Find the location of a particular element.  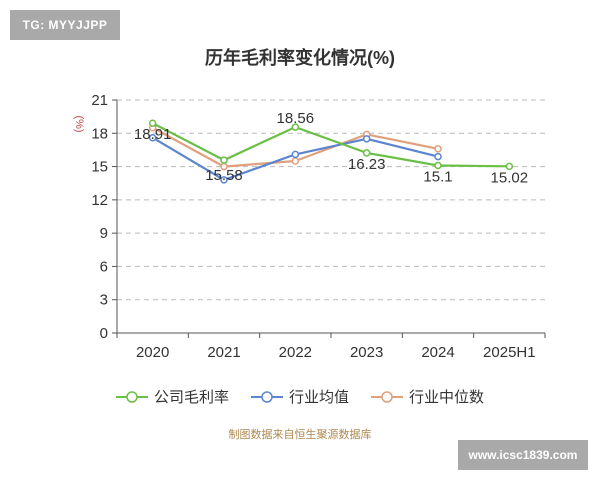

data-label: 15.02 is located at coordinates (510, 177).